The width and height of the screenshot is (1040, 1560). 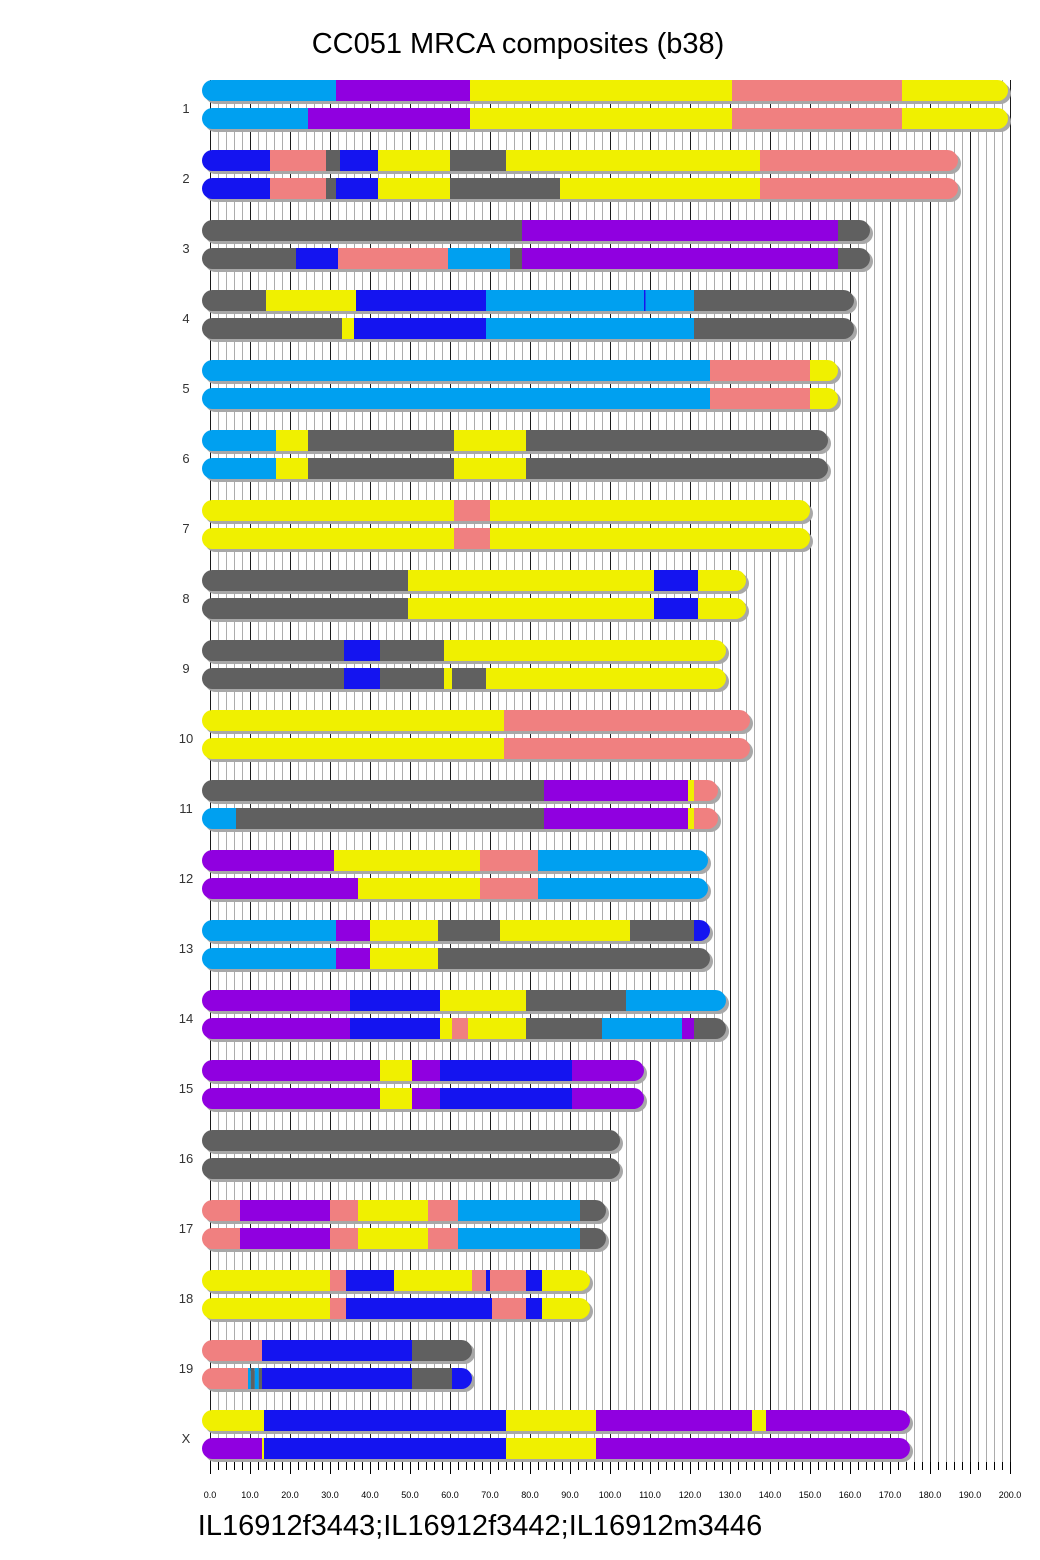 What do you see at coordinates (520, 44) in the screenshot?
I see `chart-title: CC051 MRCA composites (b38)` at bounding box center [520, 44].